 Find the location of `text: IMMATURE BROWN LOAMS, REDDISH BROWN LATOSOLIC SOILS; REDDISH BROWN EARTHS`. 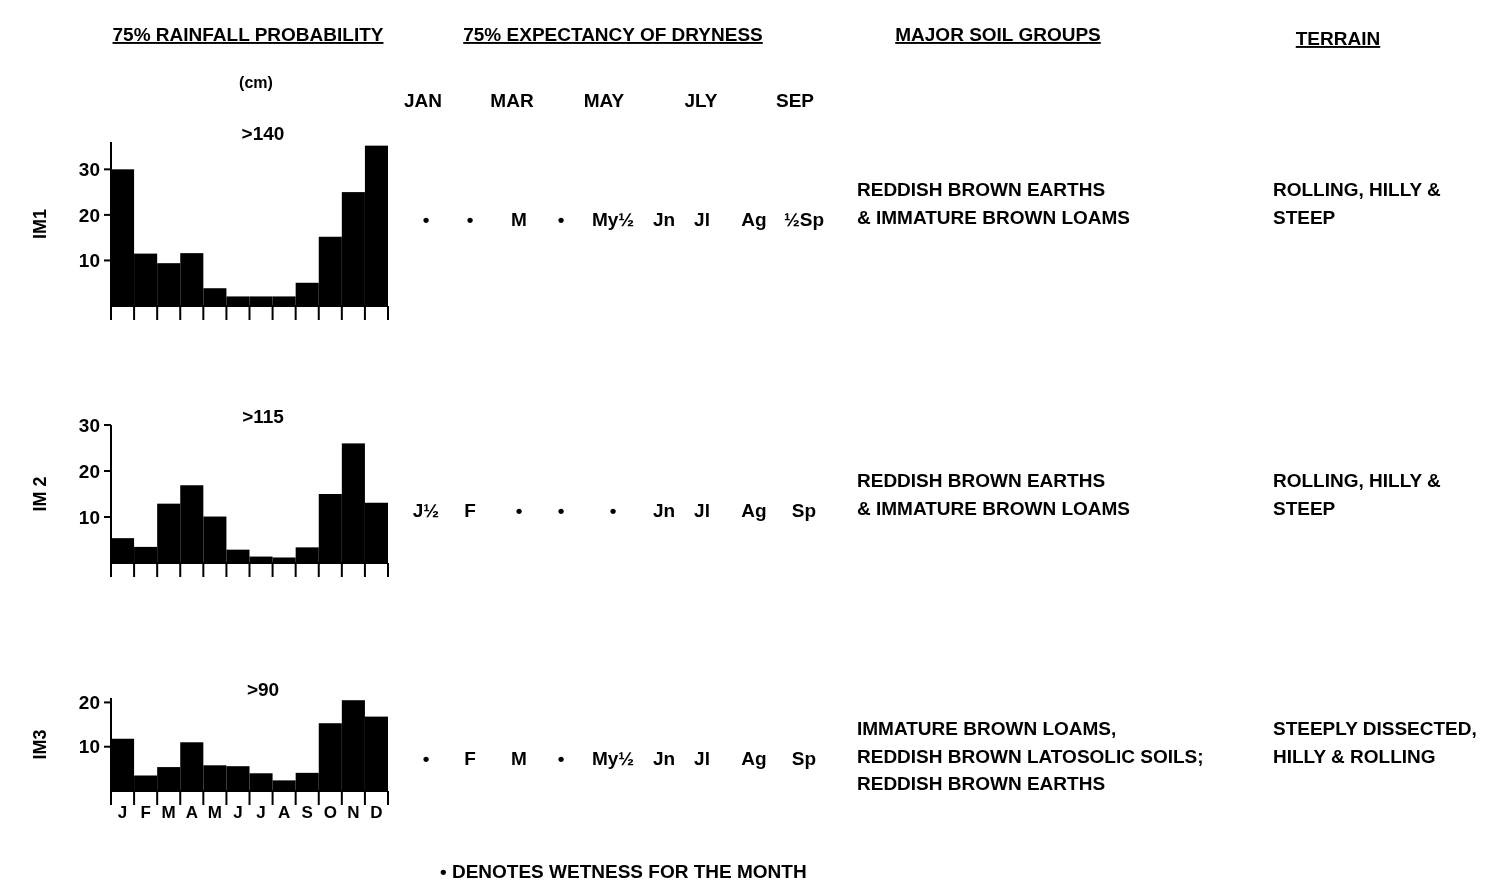

text: IMMATURE BROWN LOAMS, REDDISH BROWN LATOSOLIC SOILS; REDDISH BROWN EARTHS is located at coordinates (1030, 756).